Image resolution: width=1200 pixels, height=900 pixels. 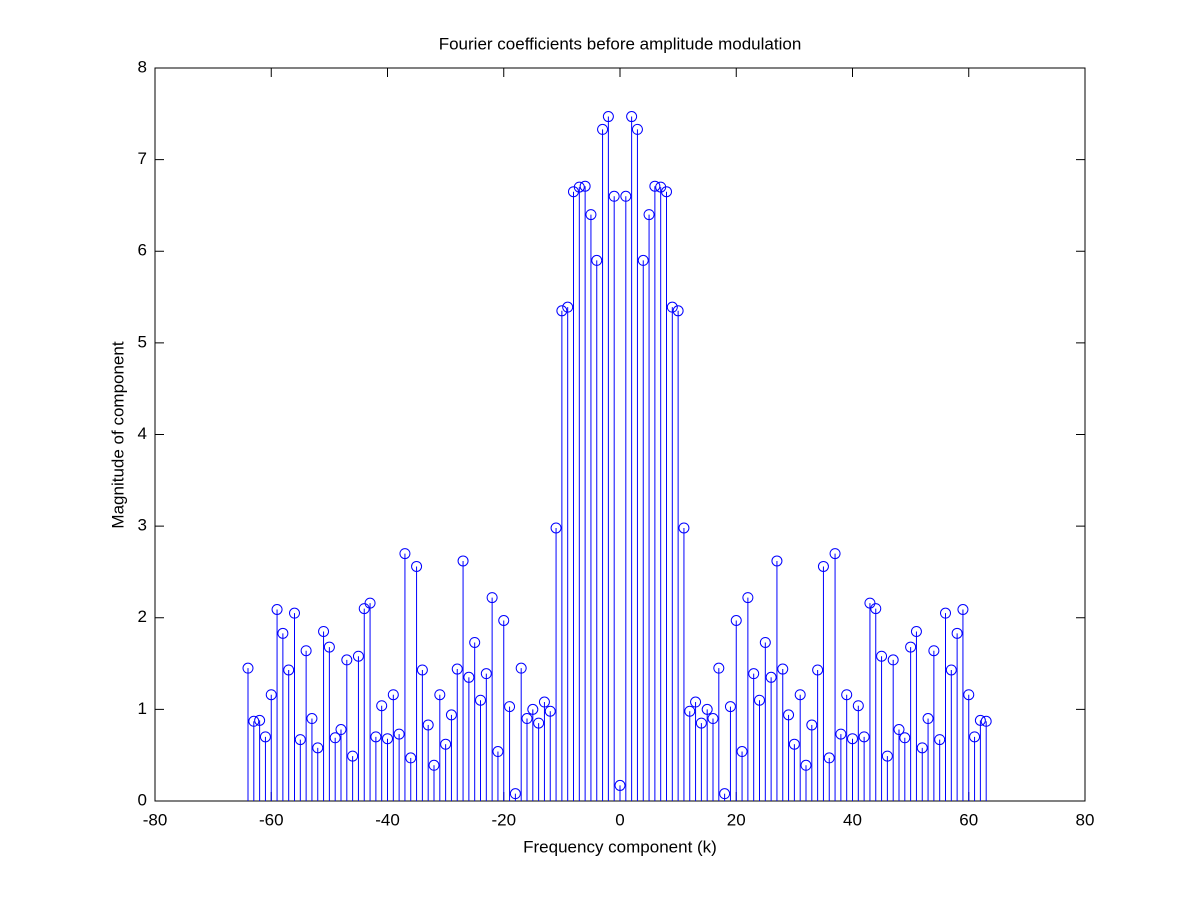 What do you see at coordinates (117, 434) in the screenshot?
I see `y-axis-label: Magnitude of component` at bounding box center [117, 434].